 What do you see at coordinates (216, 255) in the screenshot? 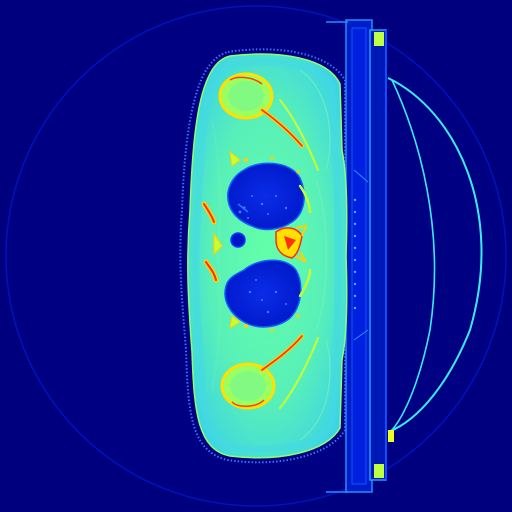
I see `tissue-texture` at bounding box center [216, 255].